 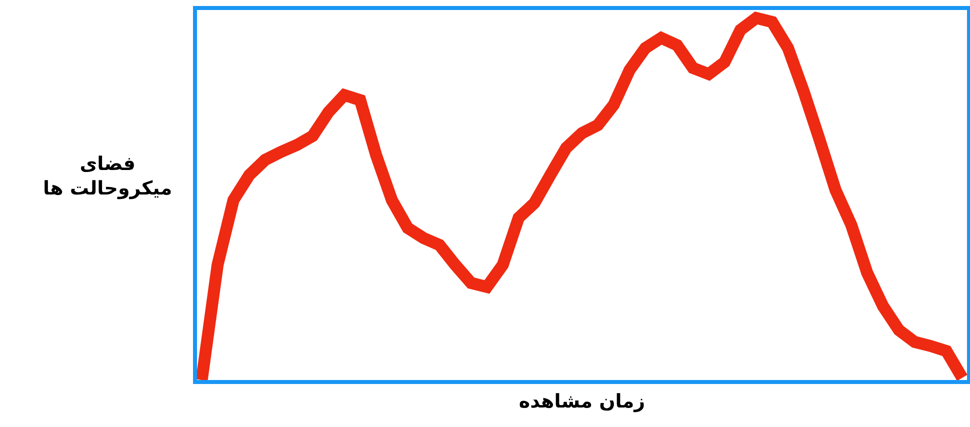 What do you see at coordinates (582, 401) in the screenshot?
I see `x-axis-title: زمان مشاهده` at bounding box center [582, 401].